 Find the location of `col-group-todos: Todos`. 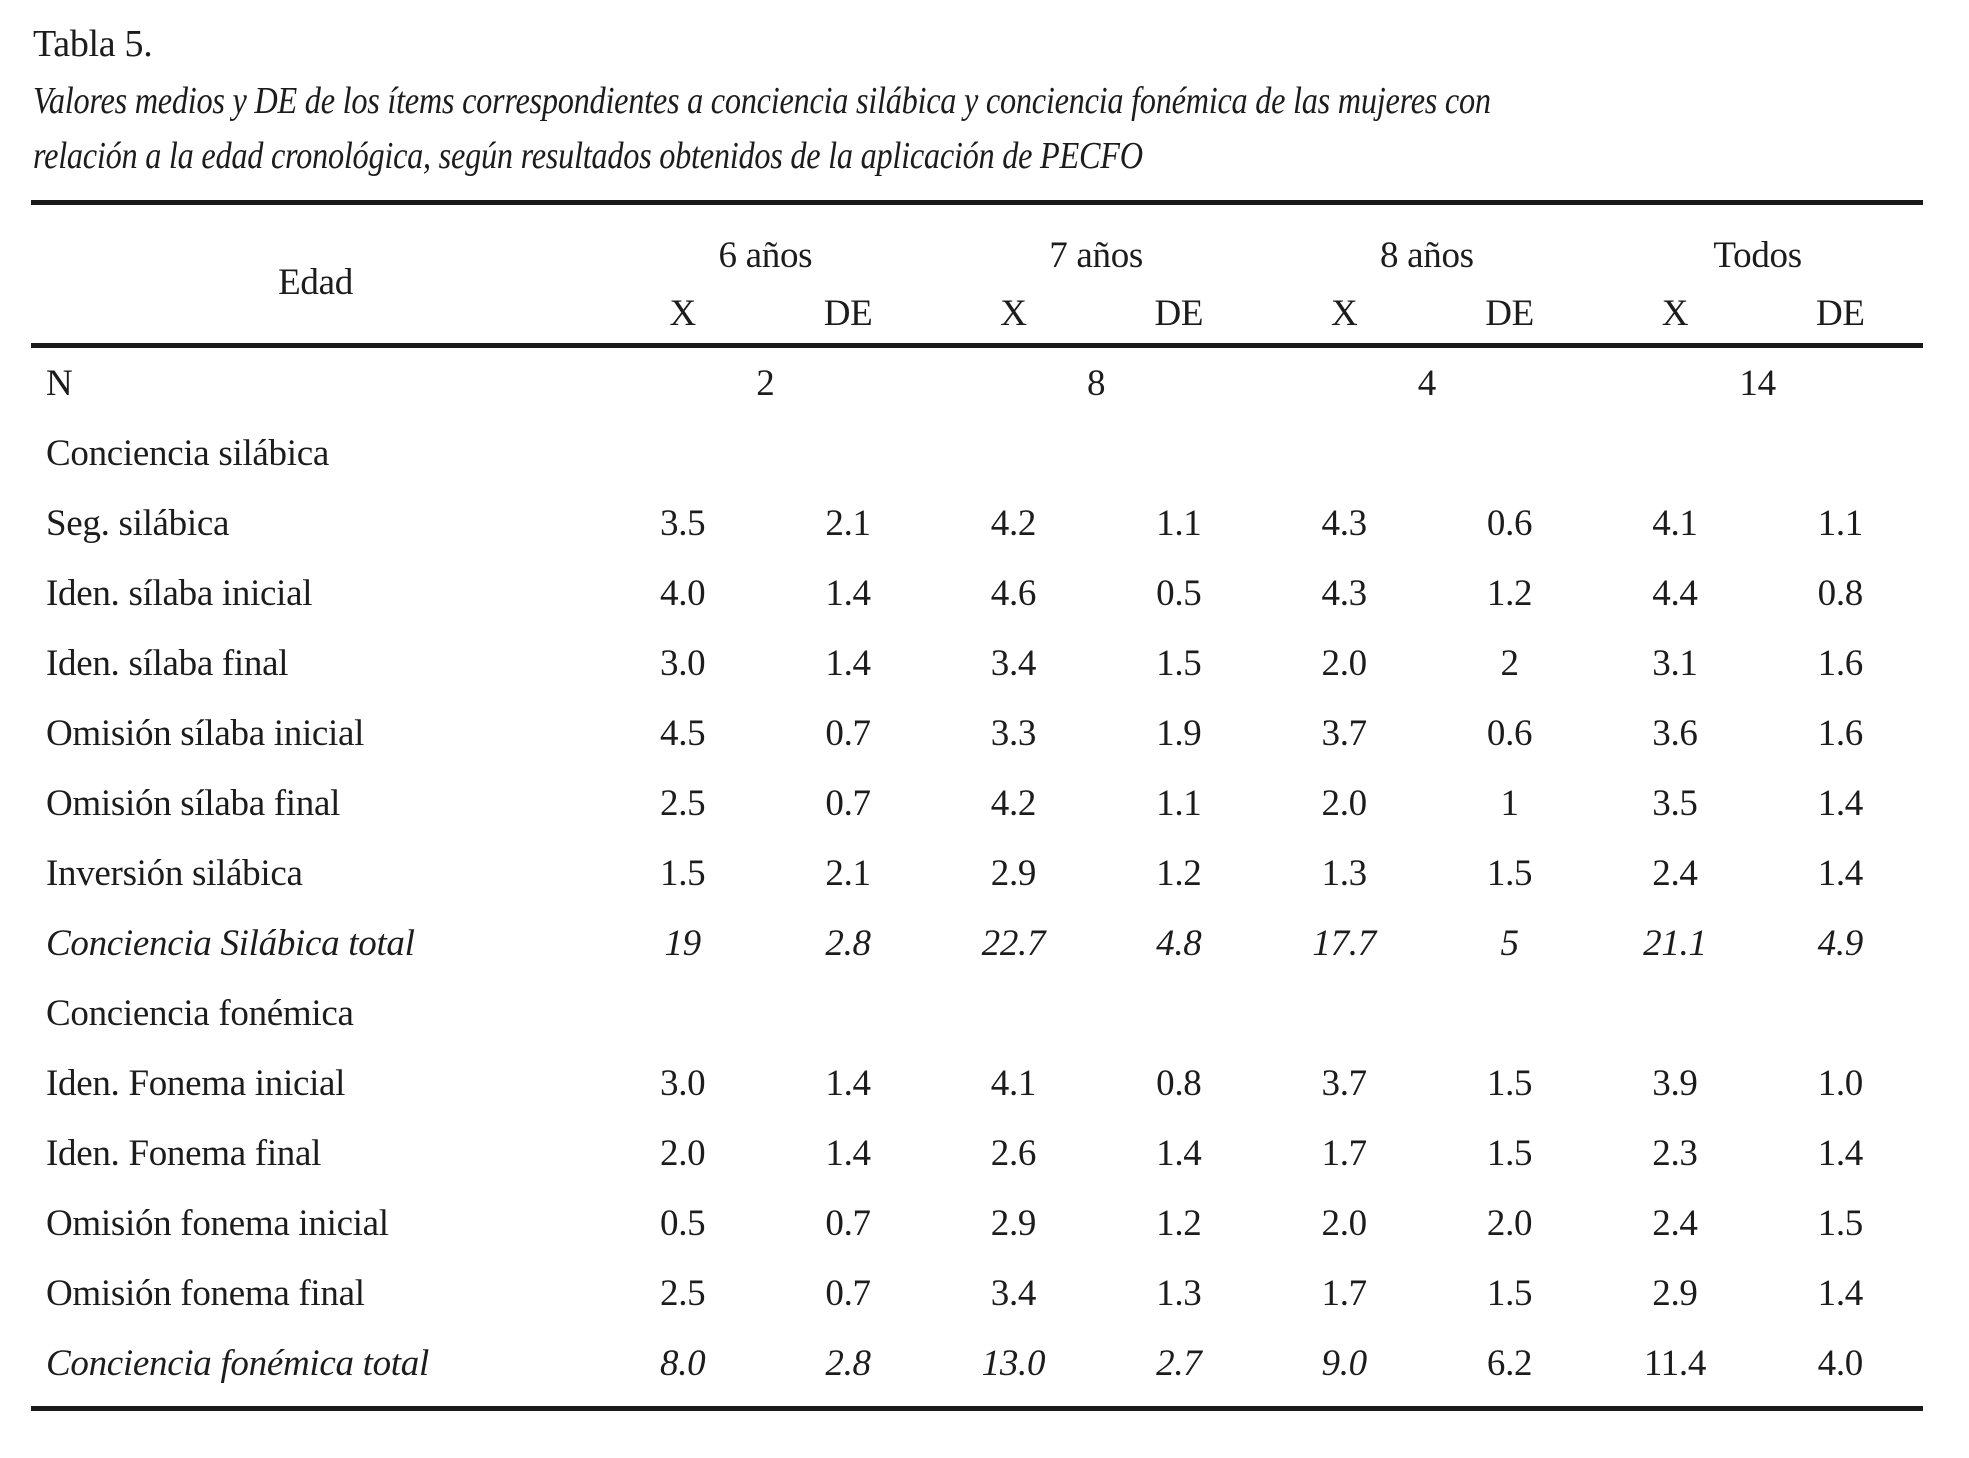

col-group-todos: Todos is located at coordinates (1757, 255).